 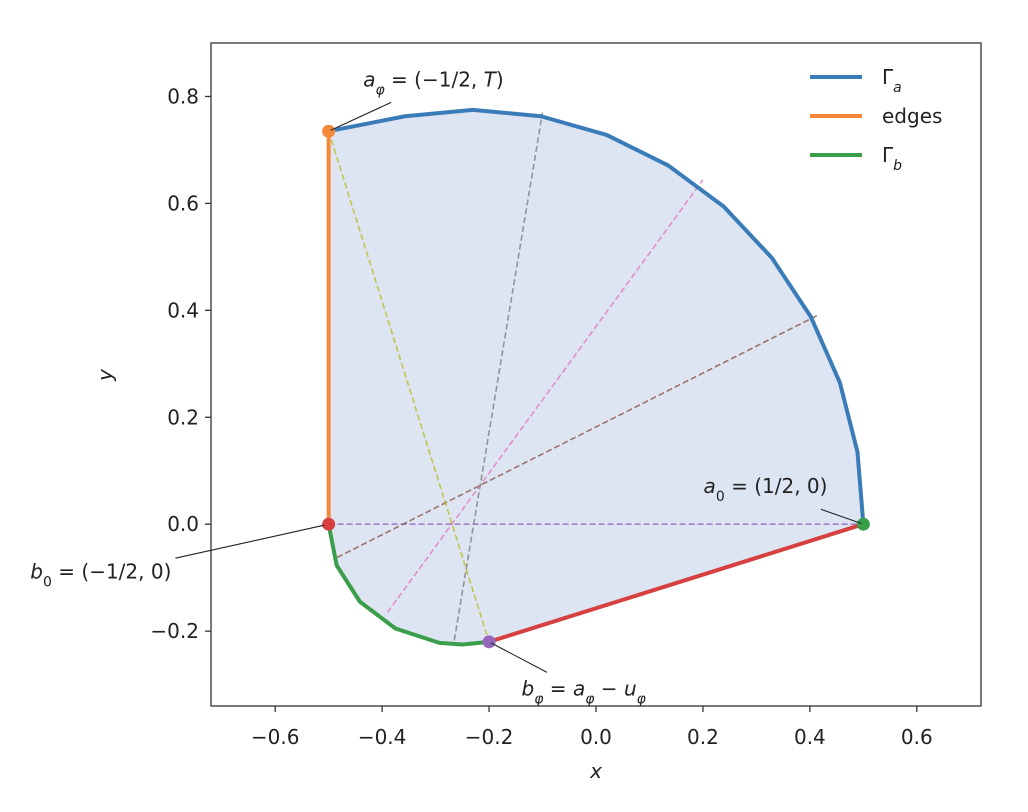 I want to click on annotation: aφ = (−1/2, T), so click(x=433, y=82).